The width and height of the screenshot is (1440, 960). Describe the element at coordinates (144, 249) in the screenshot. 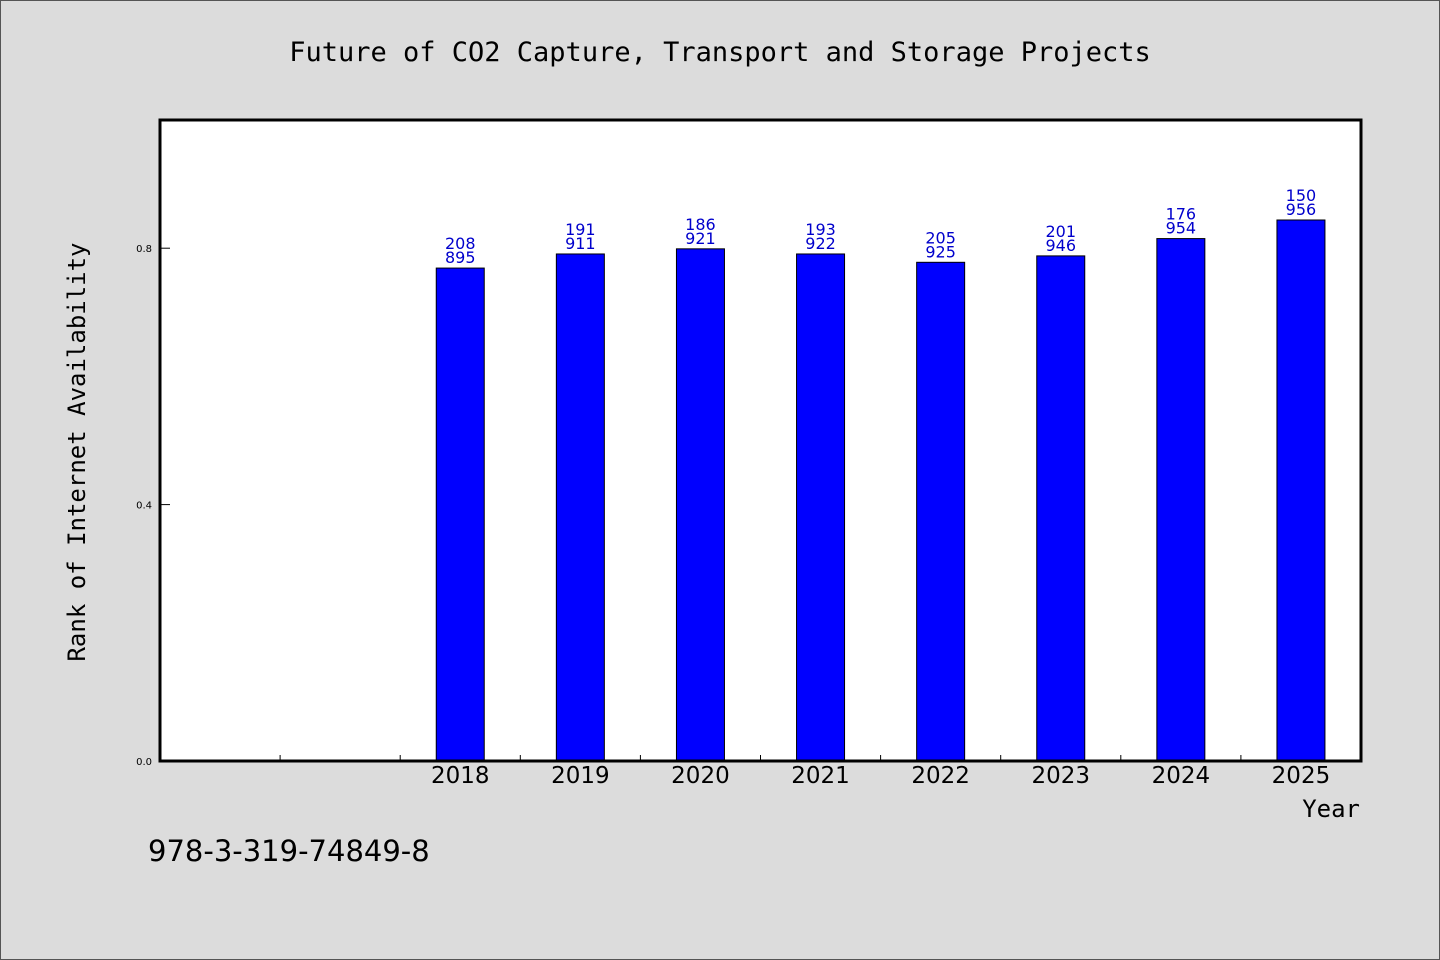

I see `y-tick-label: 0.8` at that location.